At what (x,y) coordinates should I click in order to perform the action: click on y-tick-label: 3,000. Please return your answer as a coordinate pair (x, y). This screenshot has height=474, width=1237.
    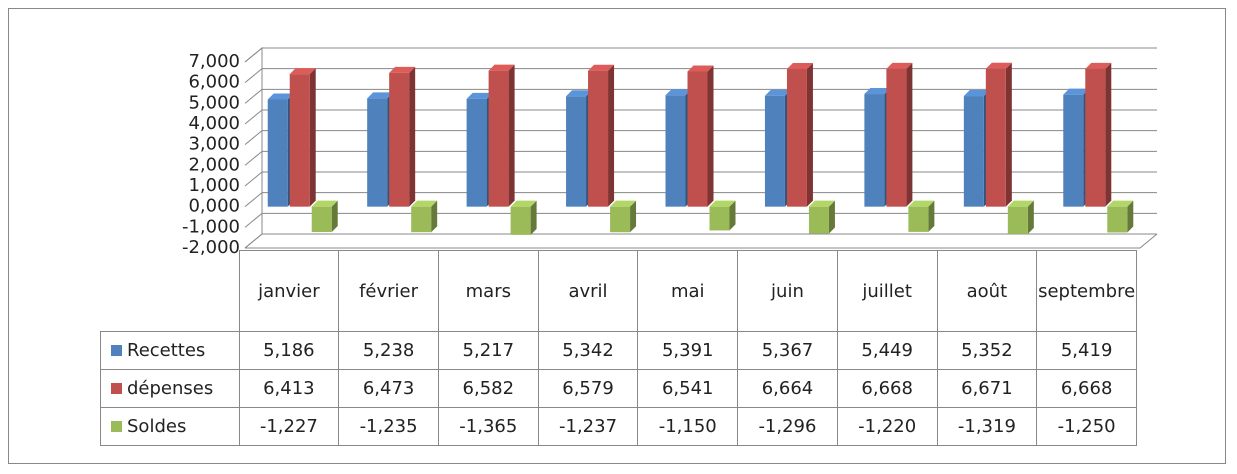
    Looking at the image, I should click on (214, 144).